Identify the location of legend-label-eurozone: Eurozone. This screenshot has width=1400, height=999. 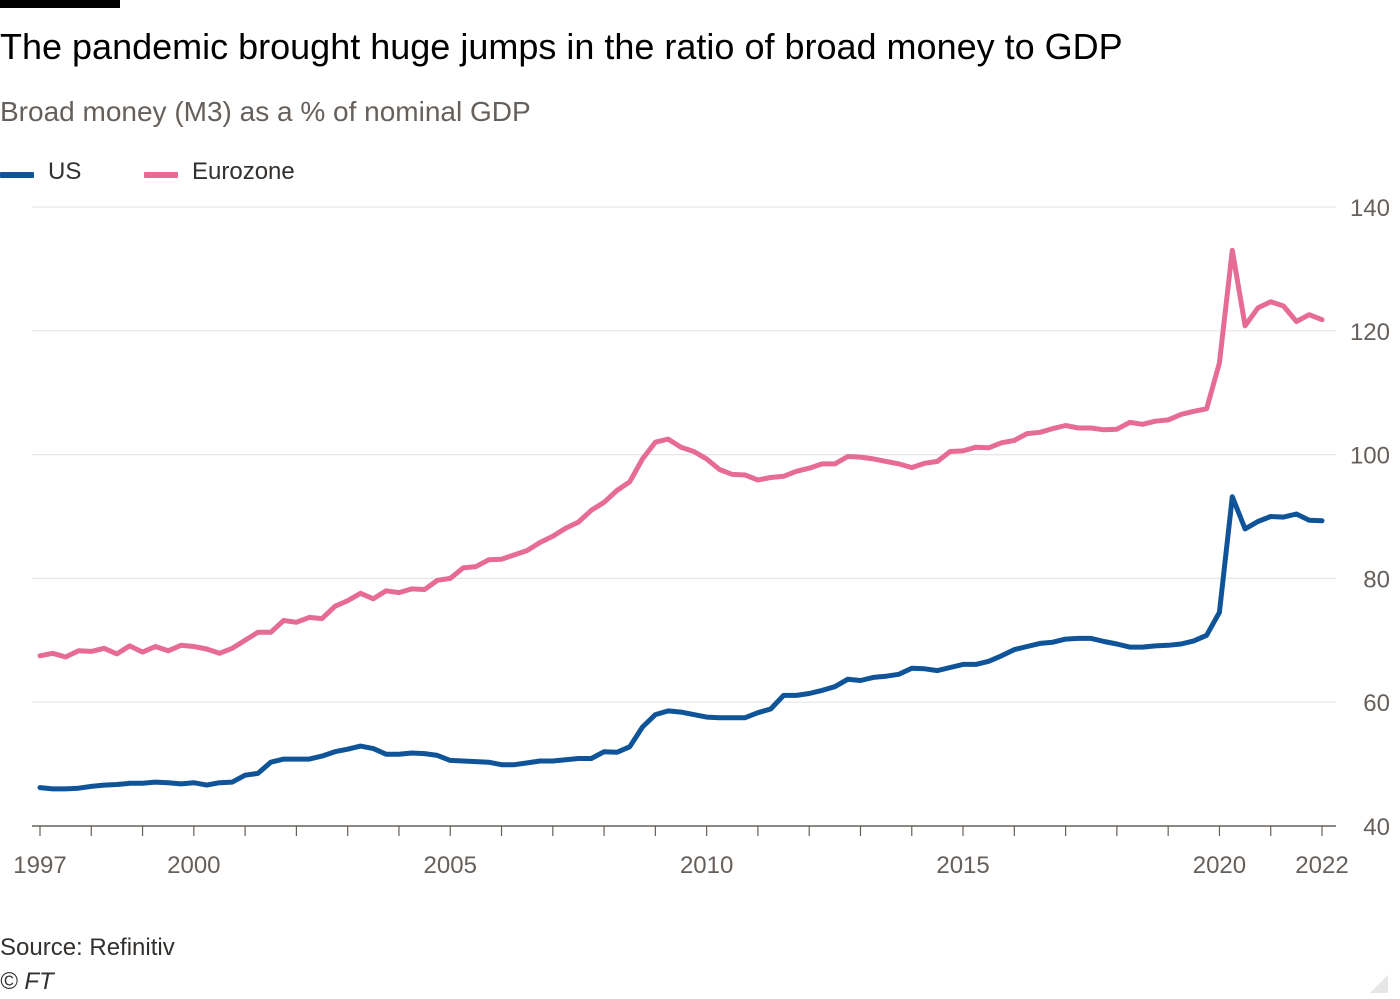
(243, 171).